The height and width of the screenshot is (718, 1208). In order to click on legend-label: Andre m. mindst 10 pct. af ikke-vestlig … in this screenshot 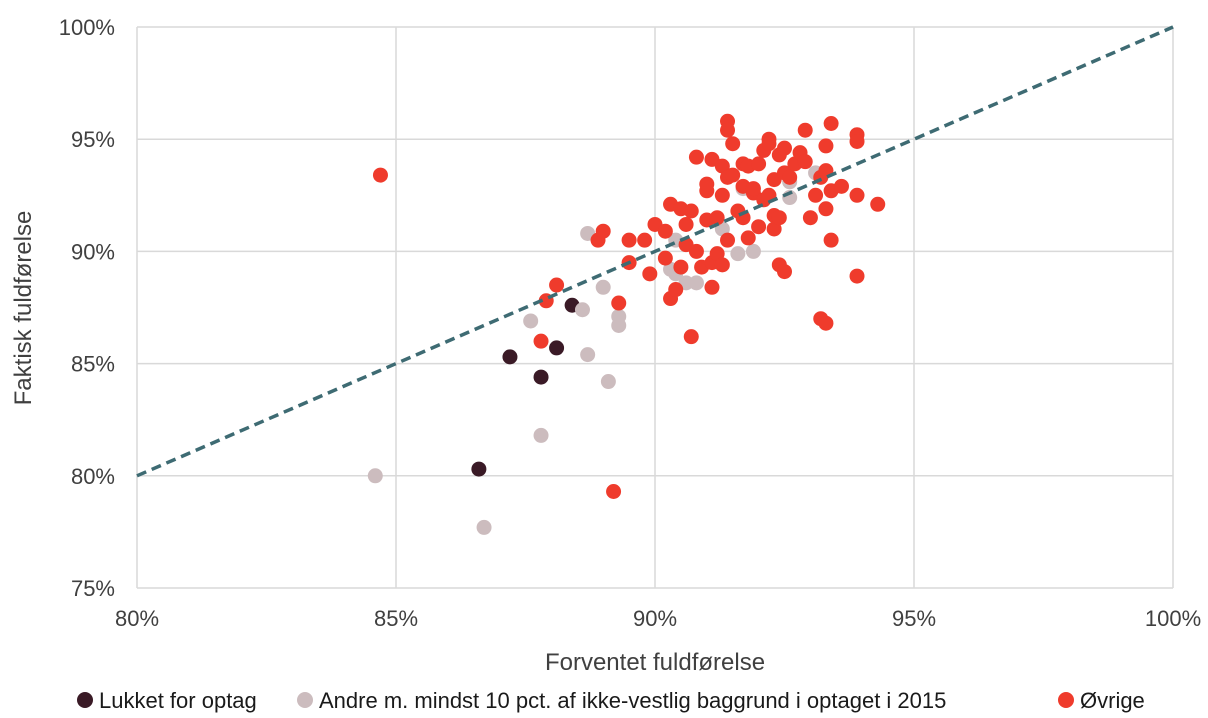, I will do `click(632, 700)`.